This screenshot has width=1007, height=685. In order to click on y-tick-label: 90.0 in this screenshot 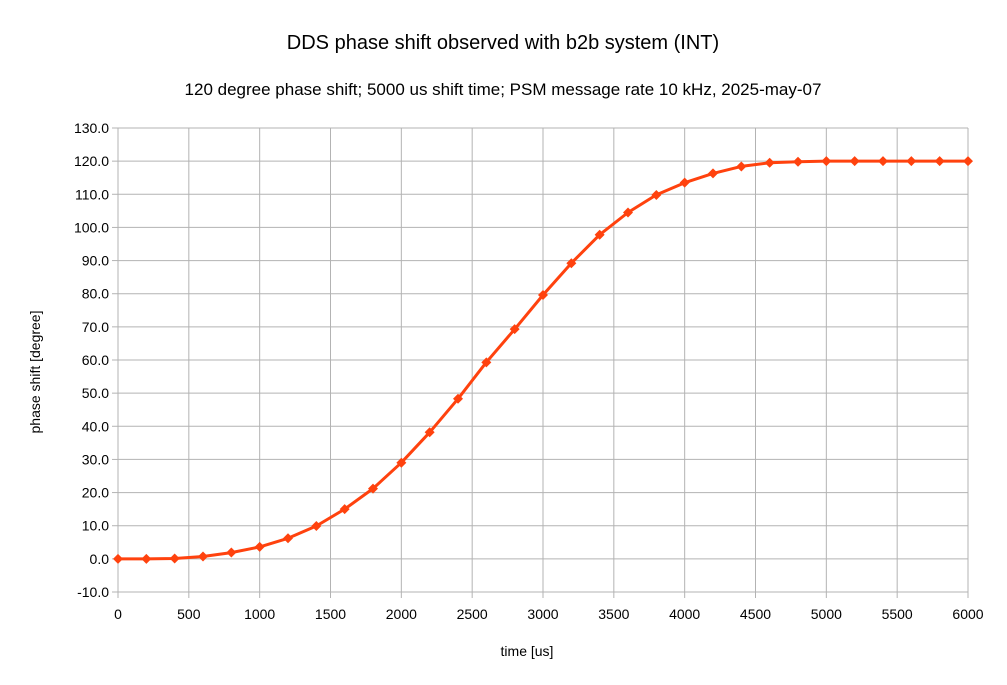, I will do `click(95, 261)`.